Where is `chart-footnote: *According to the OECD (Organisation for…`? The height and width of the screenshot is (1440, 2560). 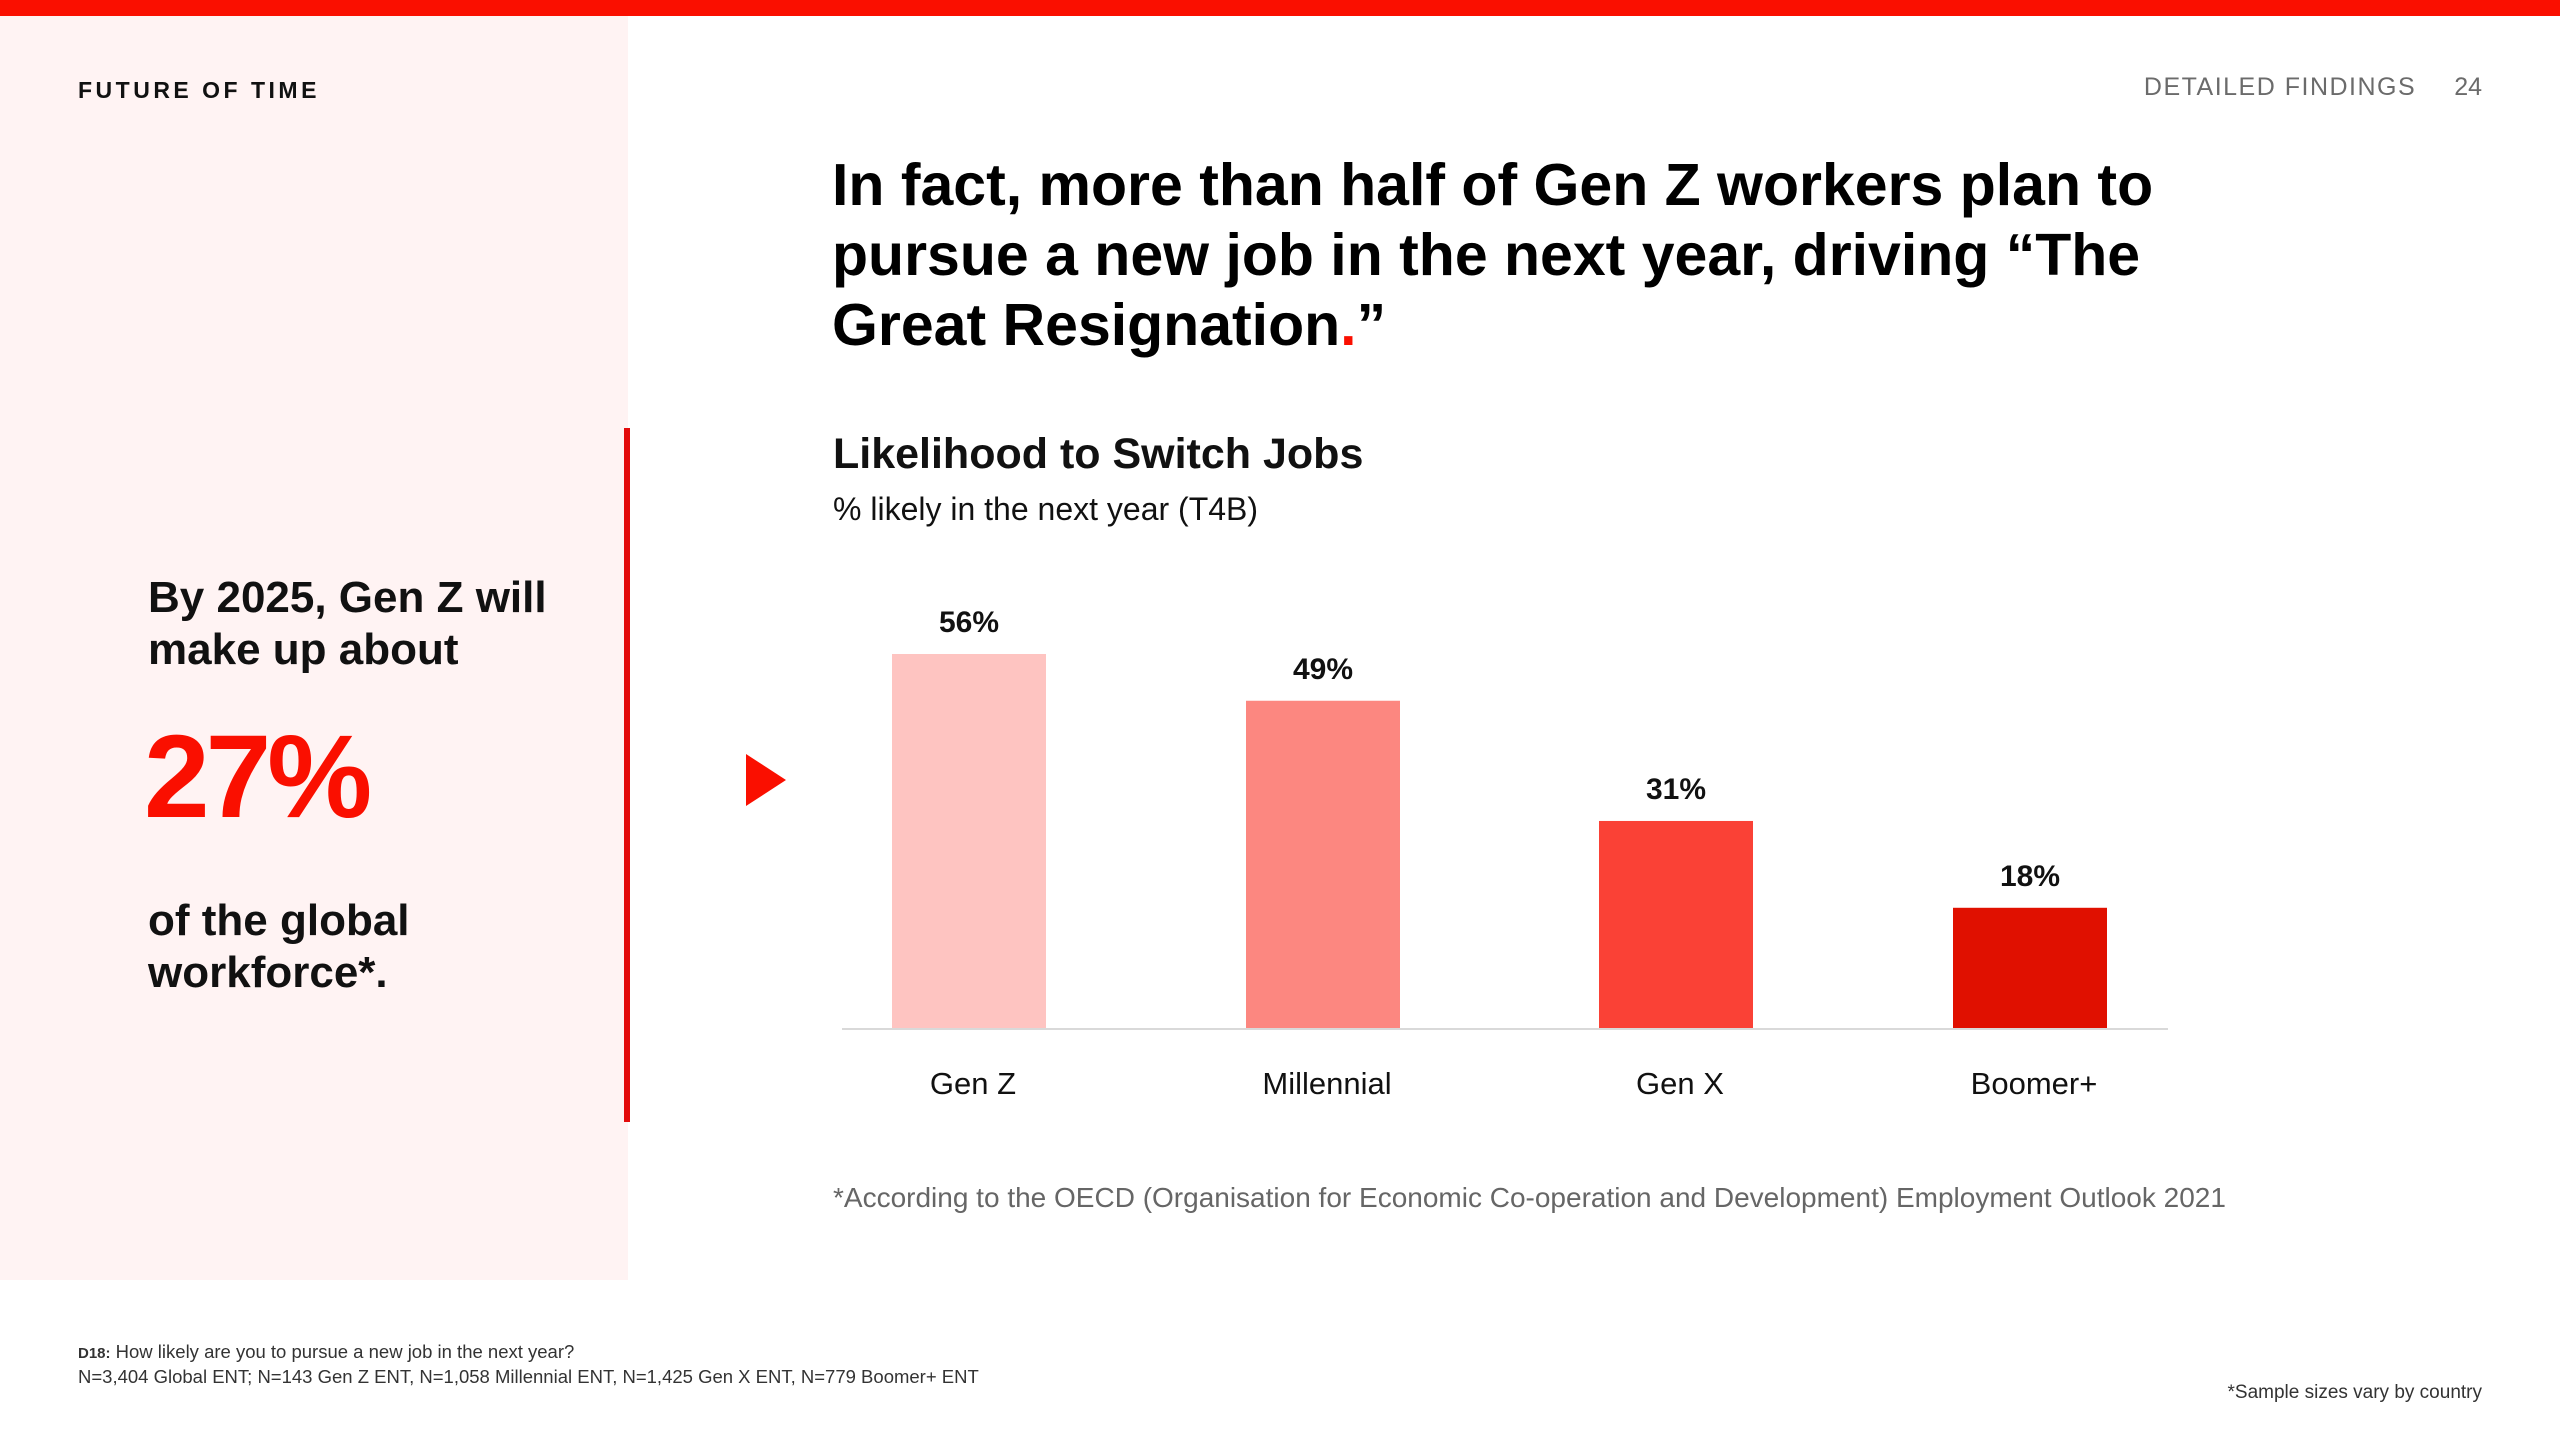 chart-footnote: *According to the OECD (Organisation for… is located at coordinates (1529, 1197).